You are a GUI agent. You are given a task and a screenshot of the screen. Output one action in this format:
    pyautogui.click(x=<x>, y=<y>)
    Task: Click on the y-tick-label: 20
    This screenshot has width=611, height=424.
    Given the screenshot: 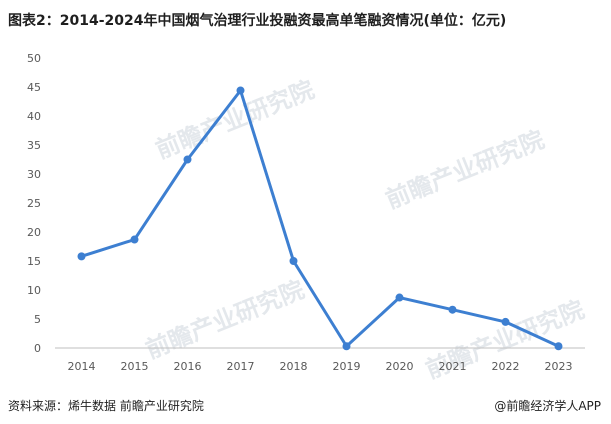 What is the action you would take?
    pyautogui.click(x=34, y=232)
    